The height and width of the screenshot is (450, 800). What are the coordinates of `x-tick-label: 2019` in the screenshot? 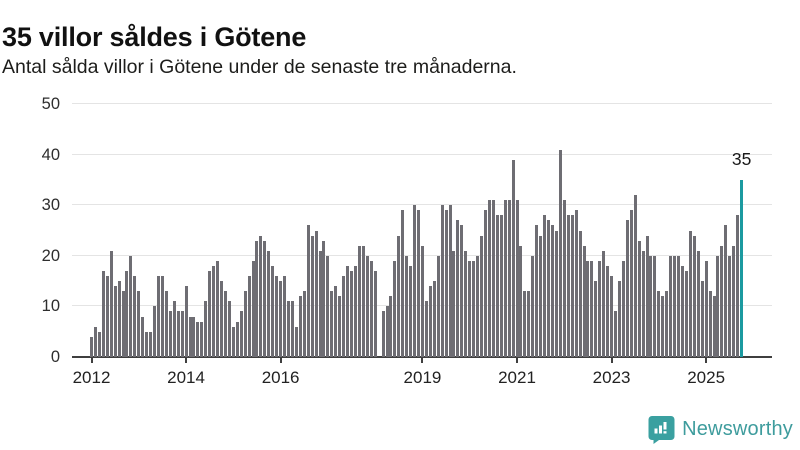 It's located at (422, 377).